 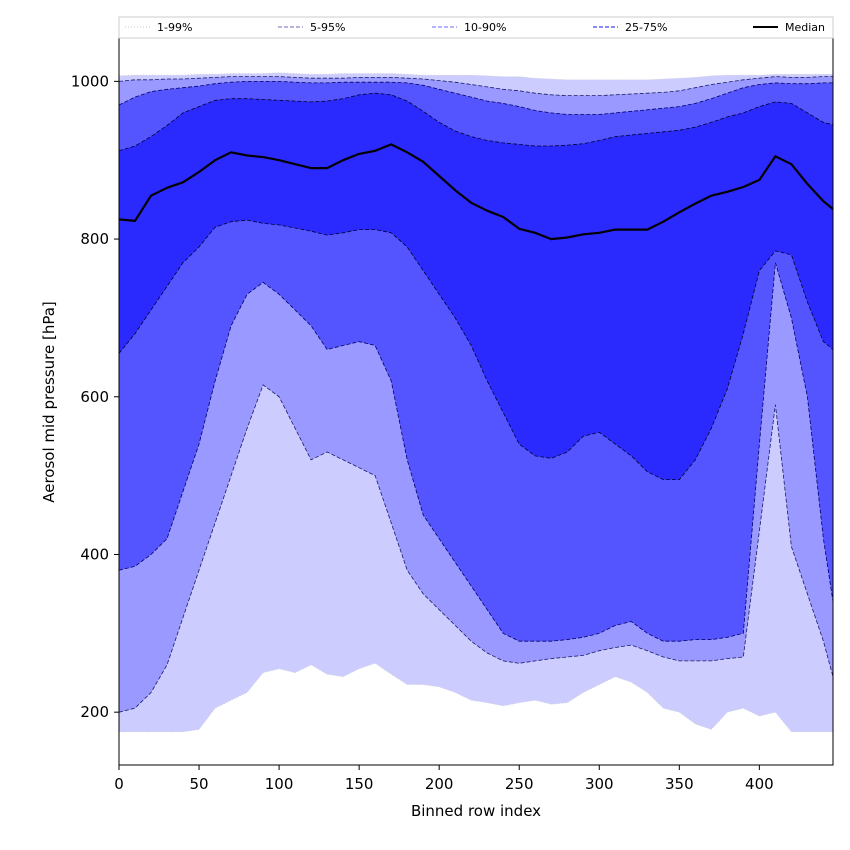 I want to click on x-tick-label-150: 150, so click(x=359, y=784).